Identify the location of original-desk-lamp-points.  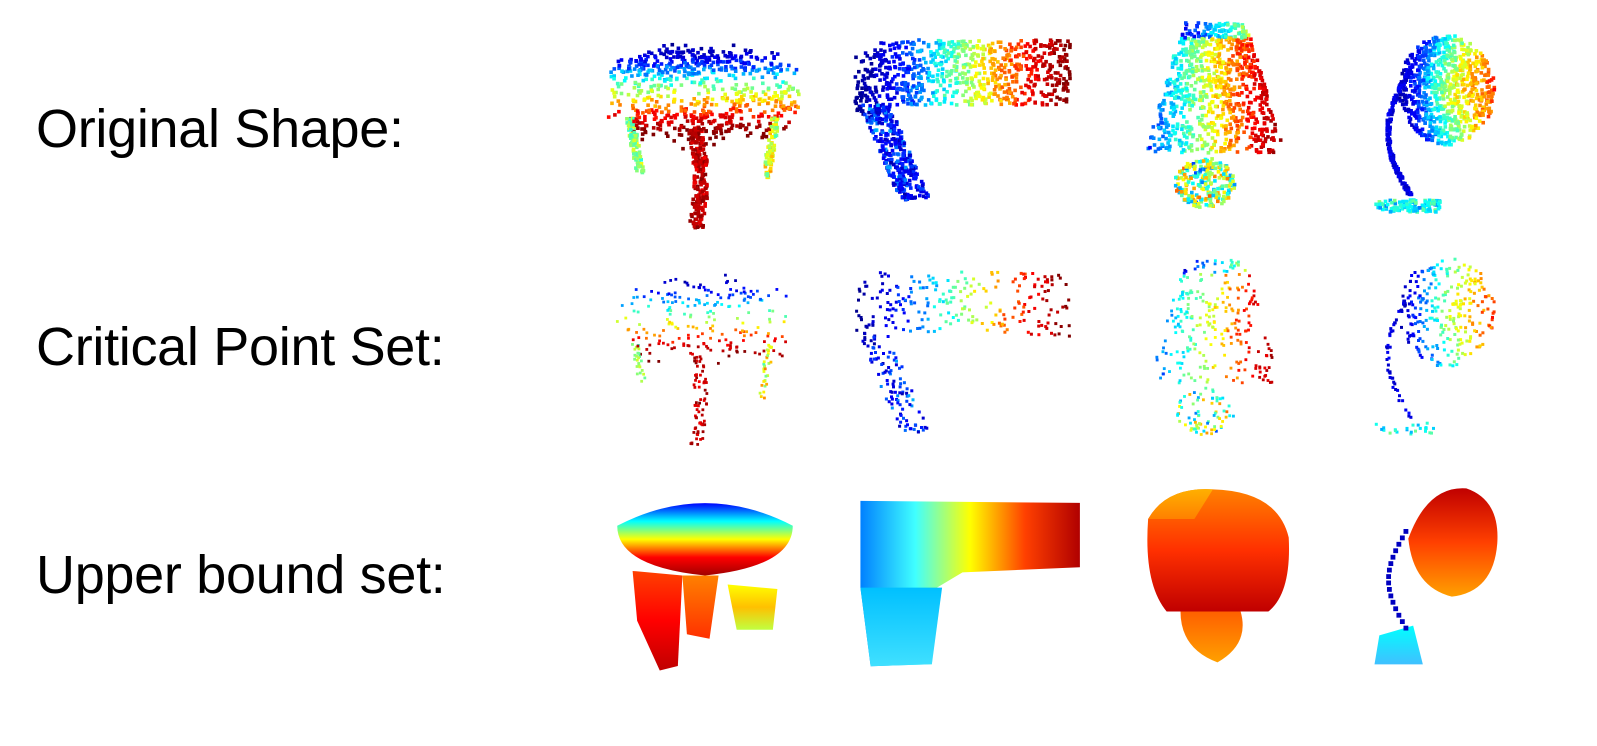
(1435, 124).